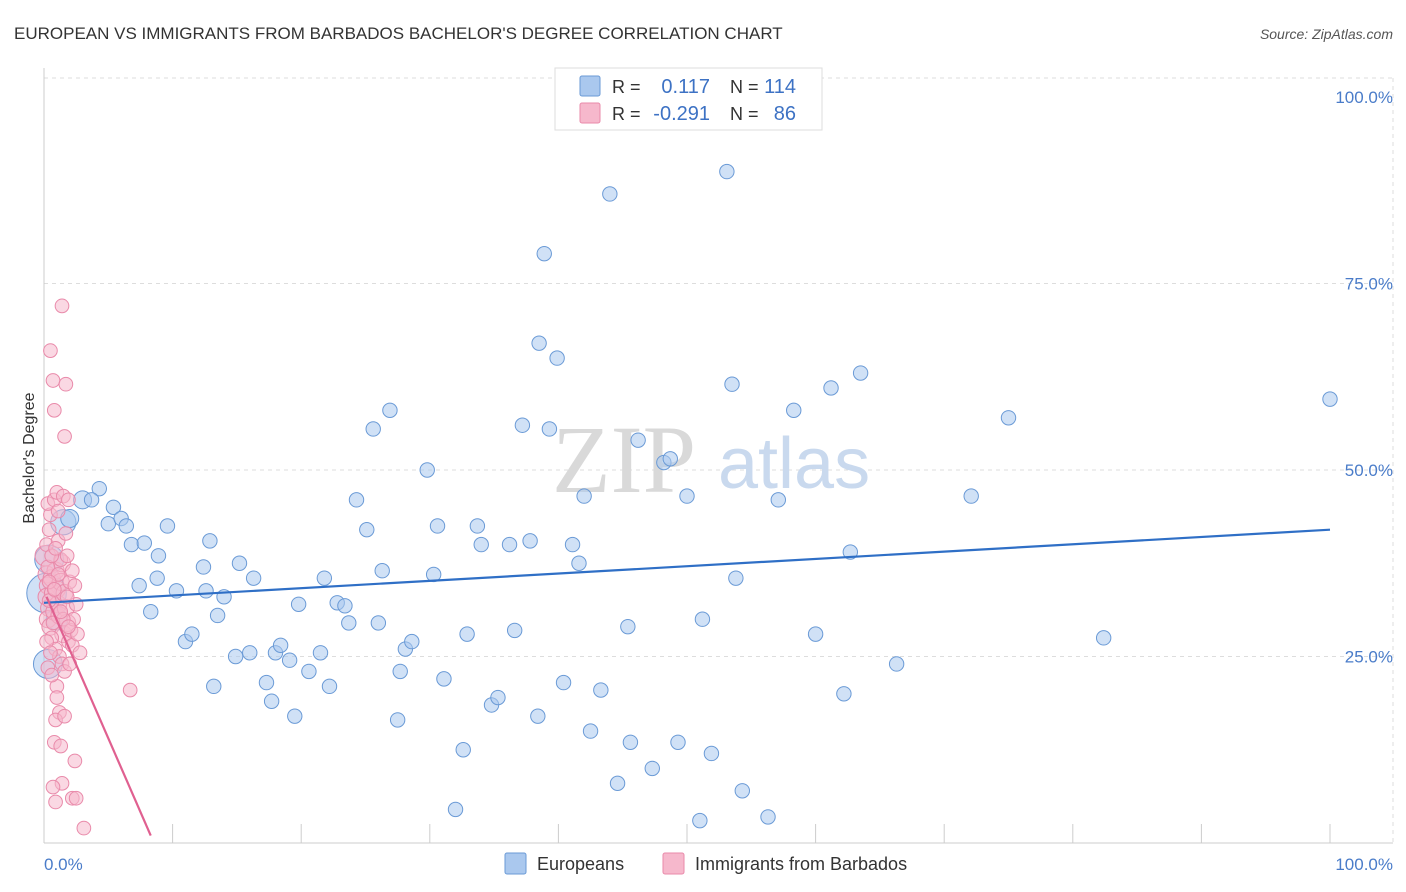 This screenshot has width=1406, height=892. I want to click on x-tick-label: 0.0%, so click(63, 864).